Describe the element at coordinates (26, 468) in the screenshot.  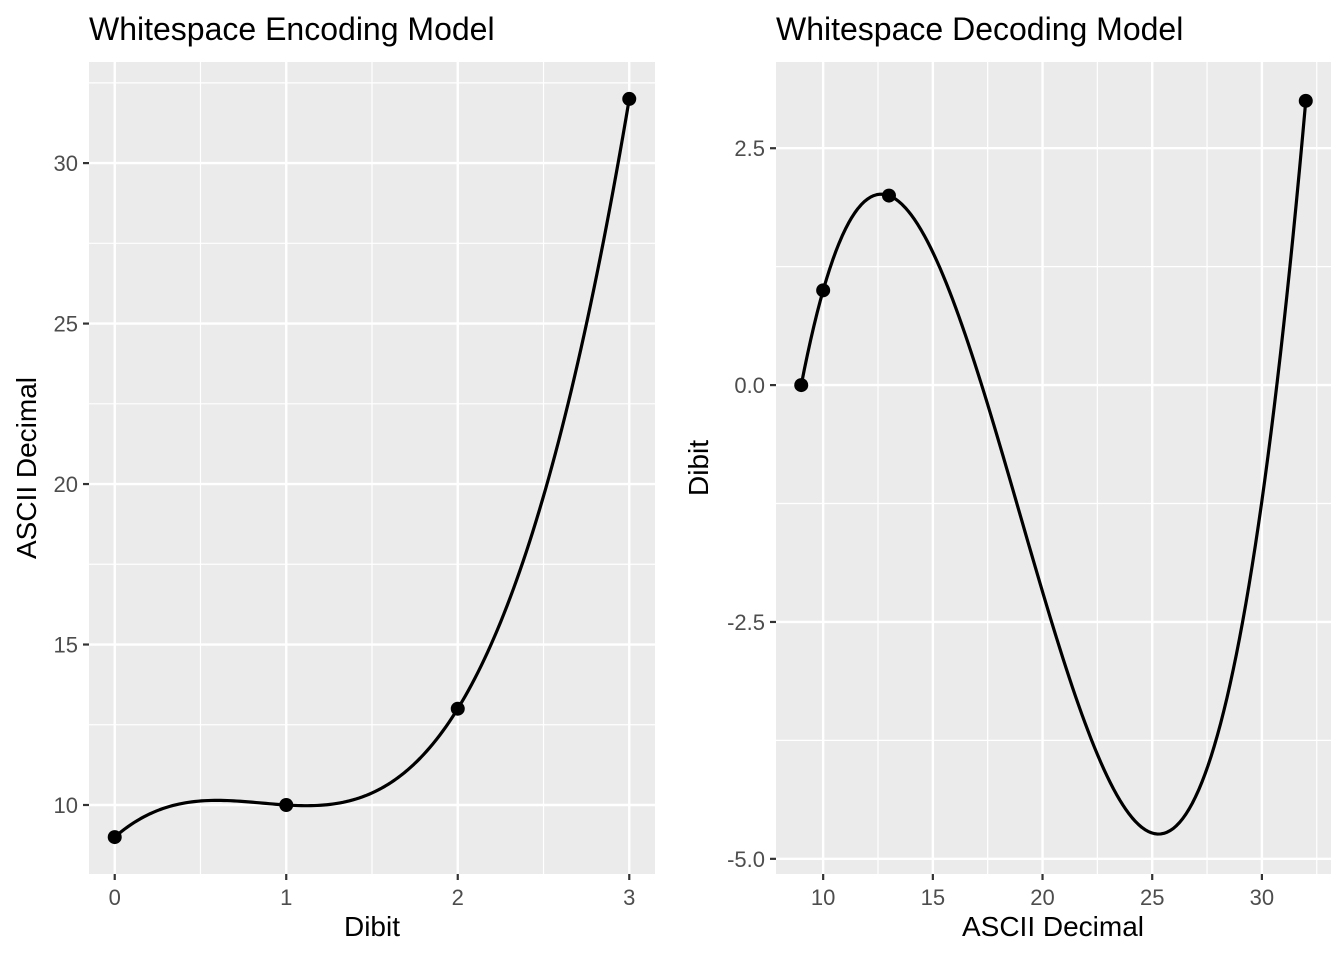
I see `y-axis-title: ASCII Decimal` at that location.